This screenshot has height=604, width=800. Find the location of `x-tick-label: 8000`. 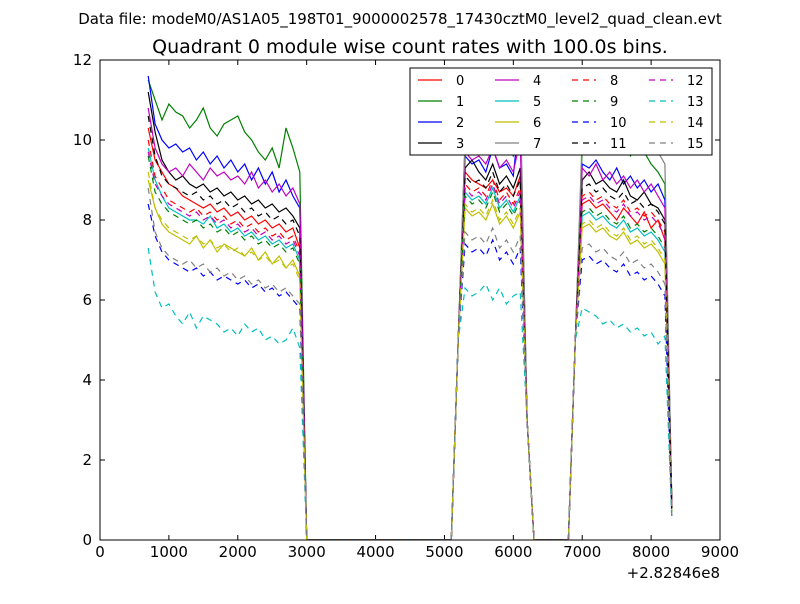

x-tick-label: 8000 is located at coordinates (651, 552).